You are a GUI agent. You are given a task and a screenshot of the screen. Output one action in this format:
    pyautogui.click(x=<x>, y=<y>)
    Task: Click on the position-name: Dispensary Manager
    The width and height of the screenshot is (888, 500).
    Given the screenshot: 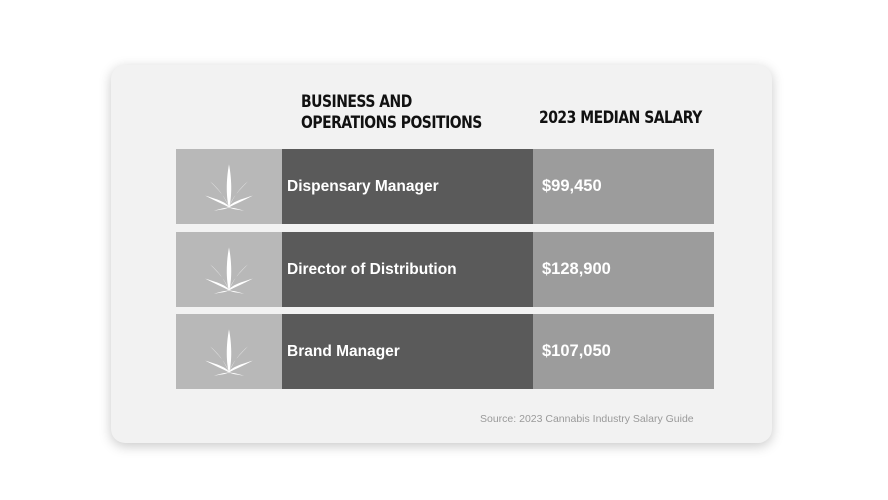 What is the action you would take?
    pyautogui.click(x=363, y=186)
    